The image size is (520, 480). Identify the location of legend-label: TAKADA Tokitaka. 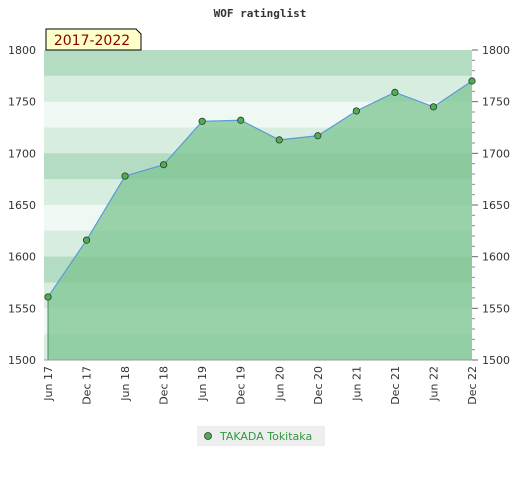
(265, 436).